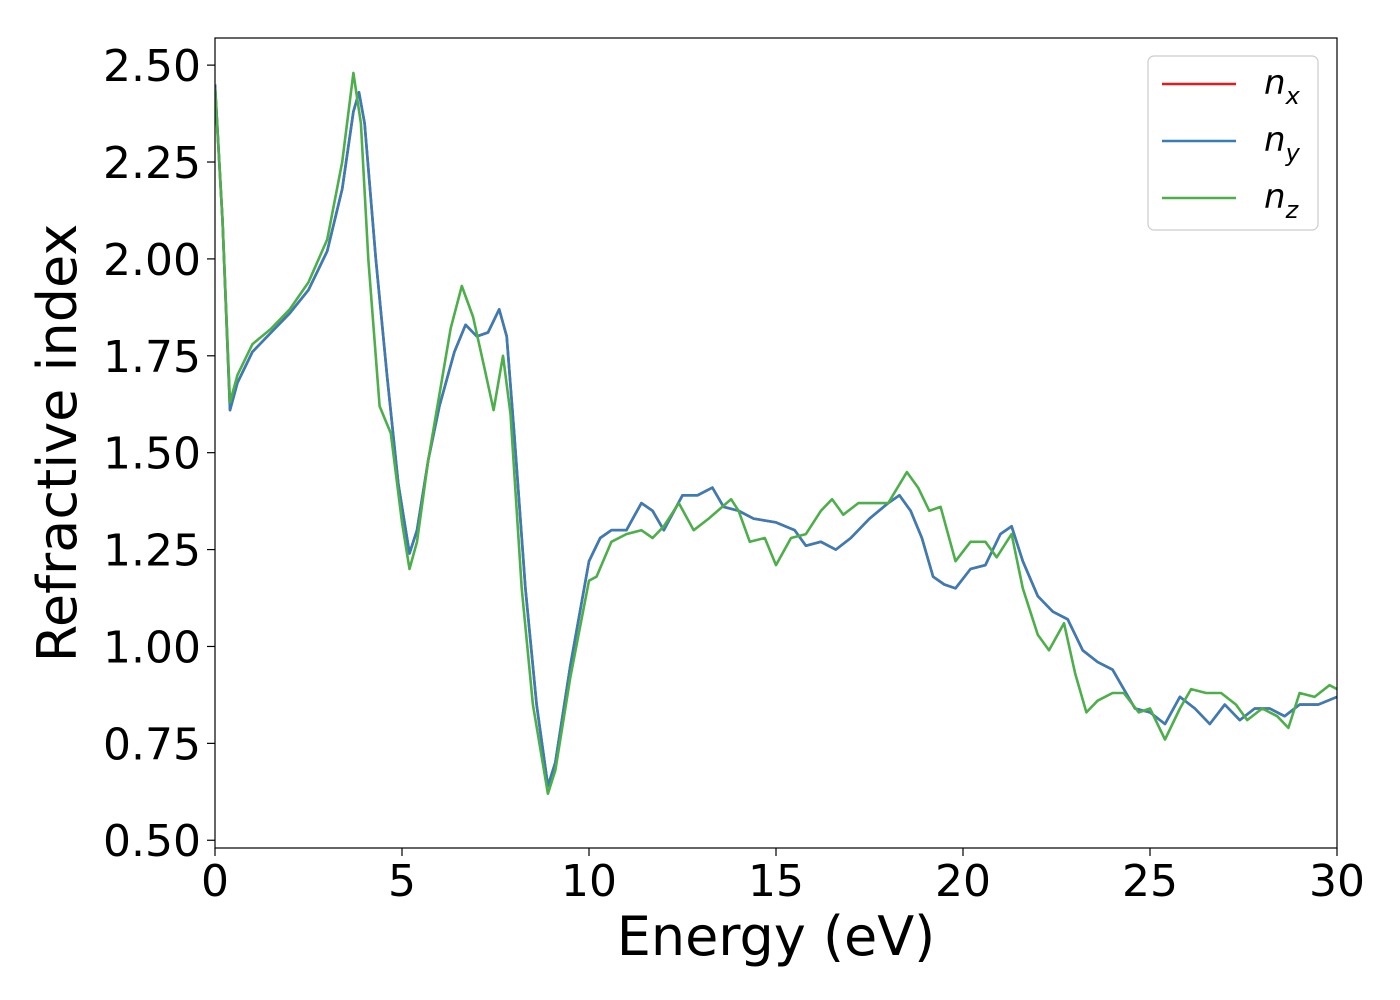 This screenshot has width=1400, height=1000. I want to click on y-axis-title: Refractive index, so click(57, 443).